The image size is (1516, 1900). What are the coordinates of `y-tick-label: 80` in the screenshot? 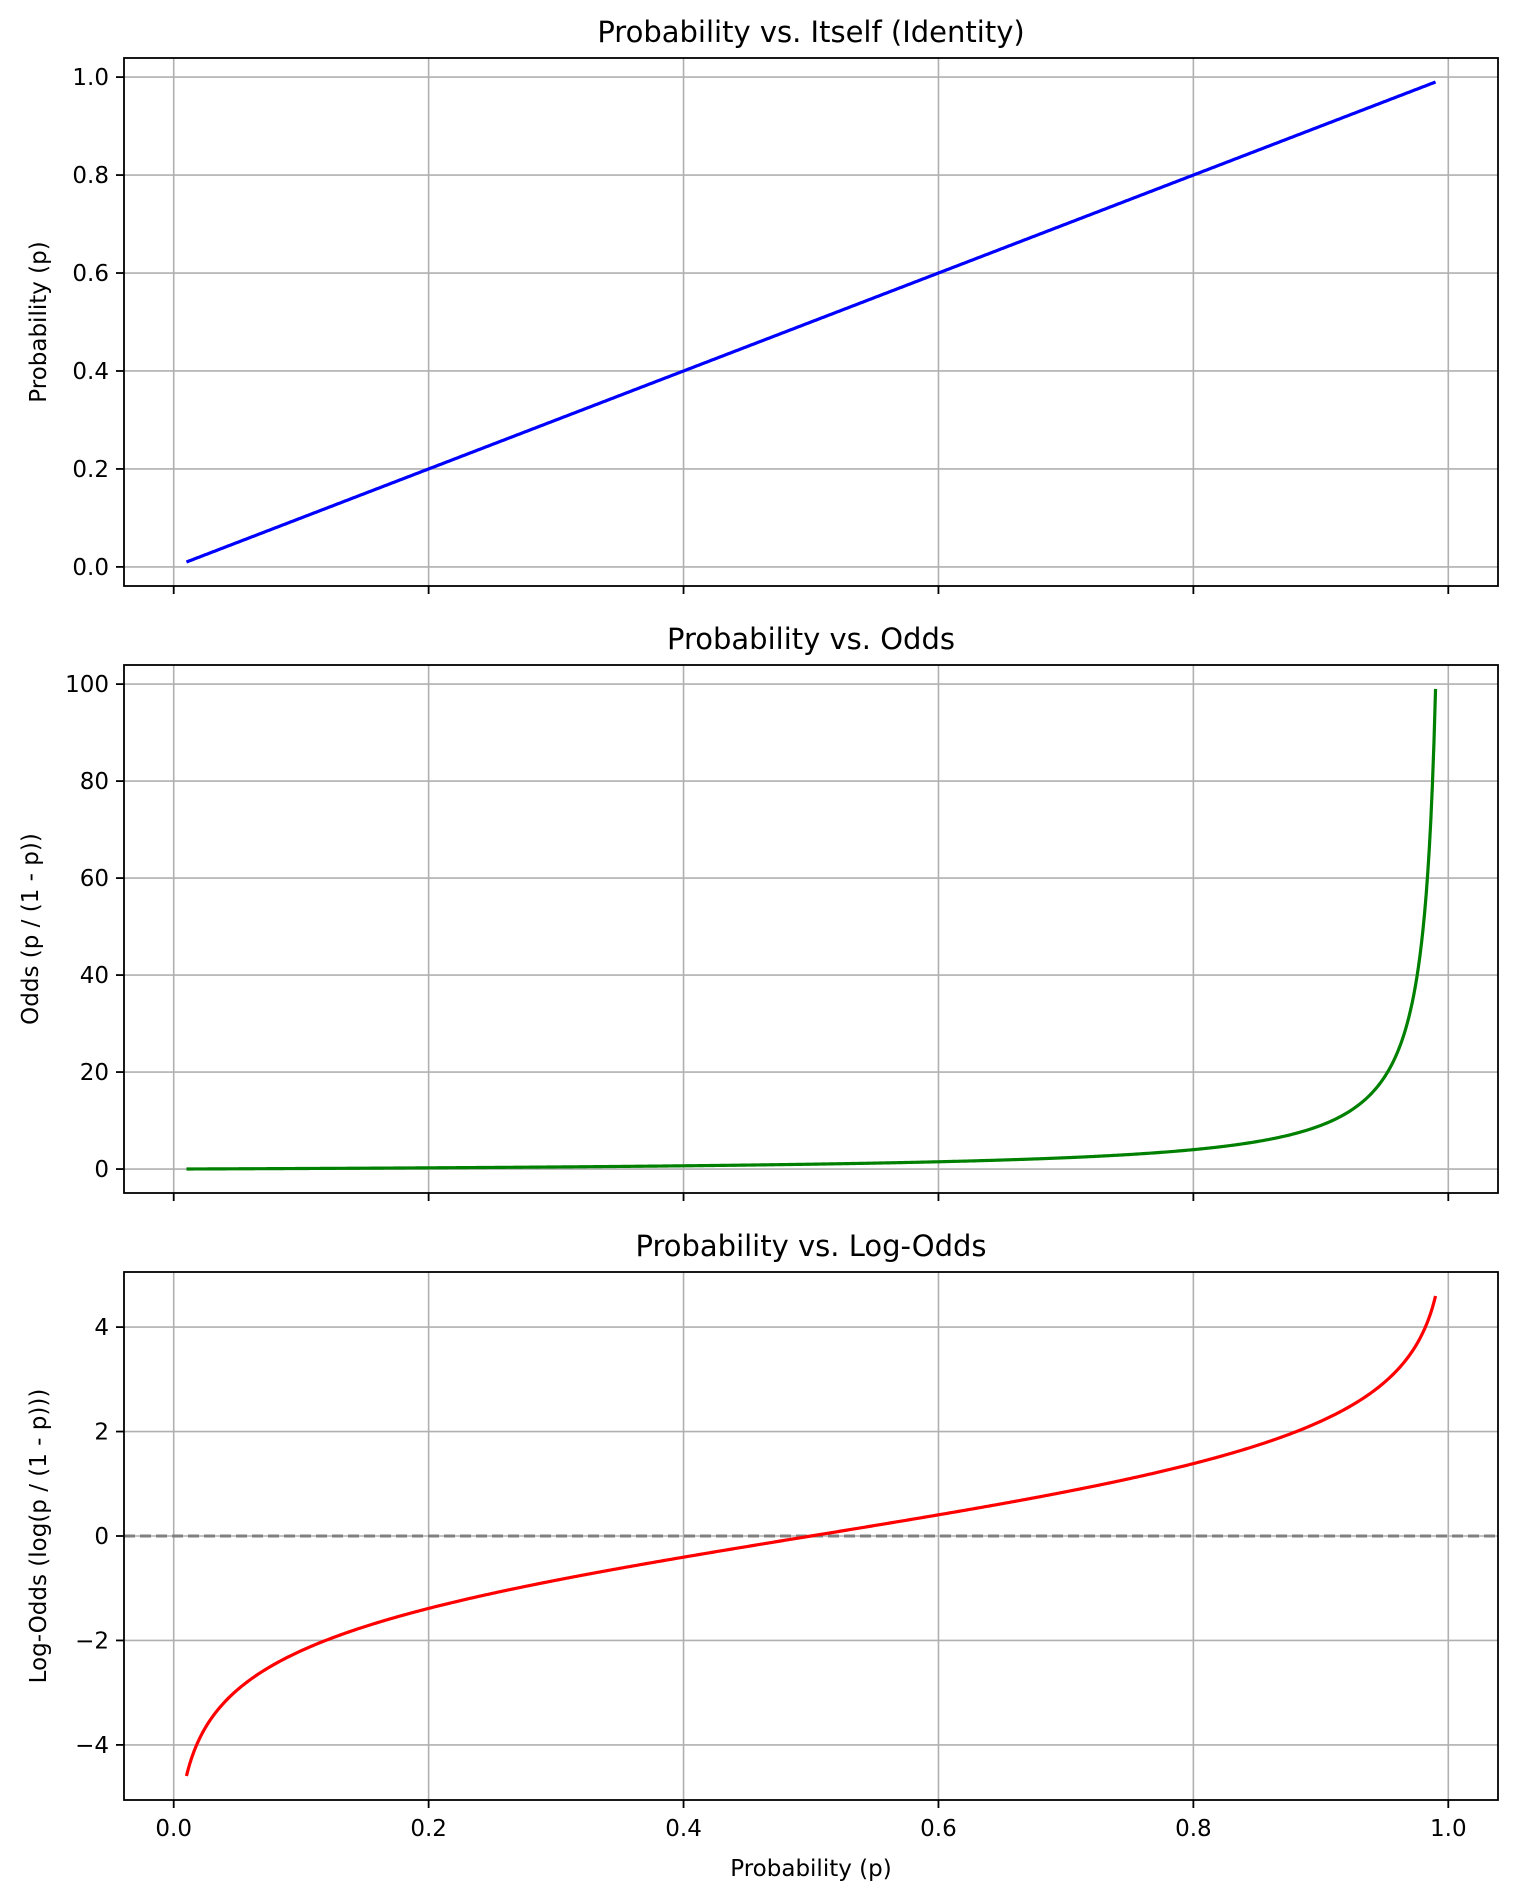 It's located at (94, 782).